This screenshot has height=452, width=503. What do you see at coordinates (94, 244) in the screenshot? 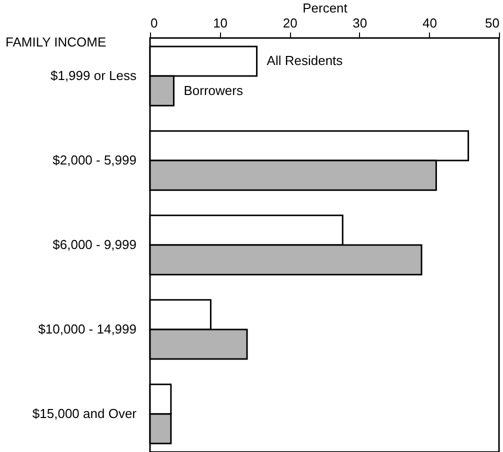
I see `y-tick-label: $6,000 - 9,999` at bounding box center [94, 244].